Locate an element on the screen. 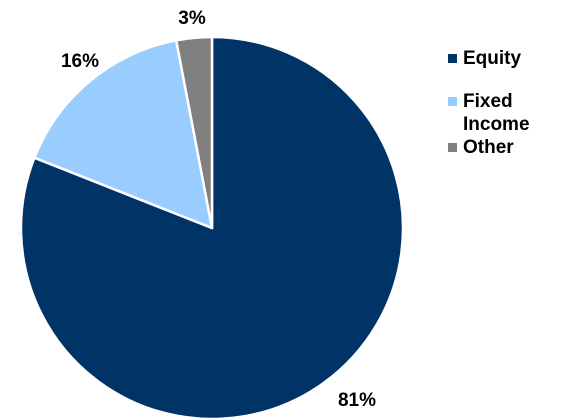  legend-item-other: Other is located at coordinates (503, 147).